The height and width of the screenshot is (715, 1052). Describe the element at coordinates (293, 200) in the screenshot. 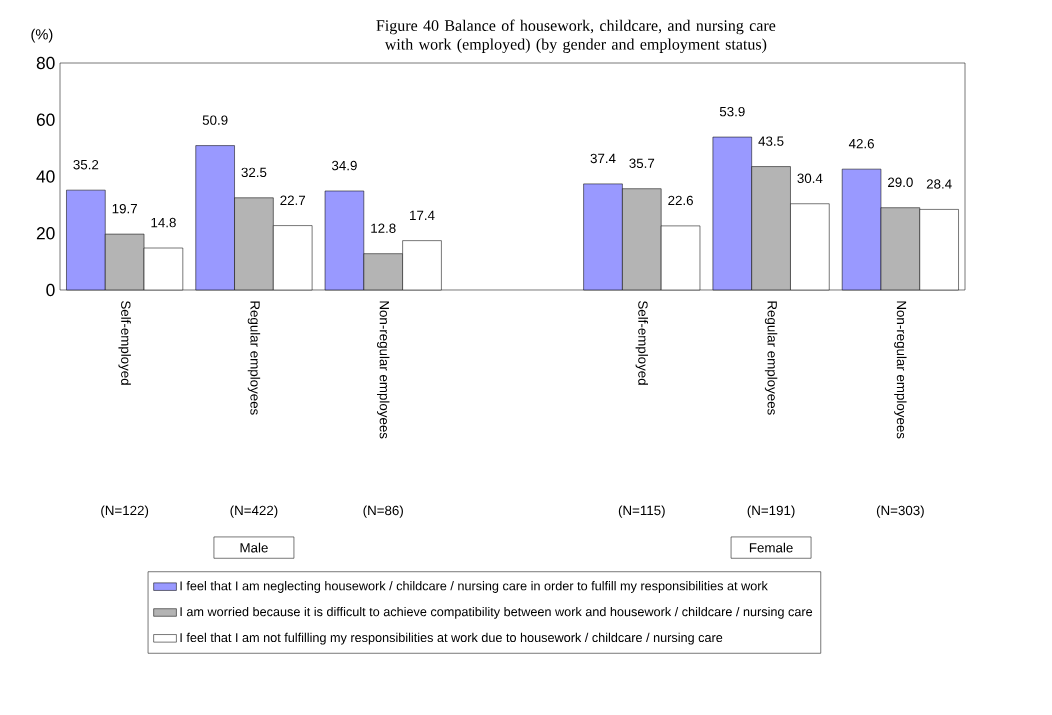

I see `data-label: 22.7` at that location.